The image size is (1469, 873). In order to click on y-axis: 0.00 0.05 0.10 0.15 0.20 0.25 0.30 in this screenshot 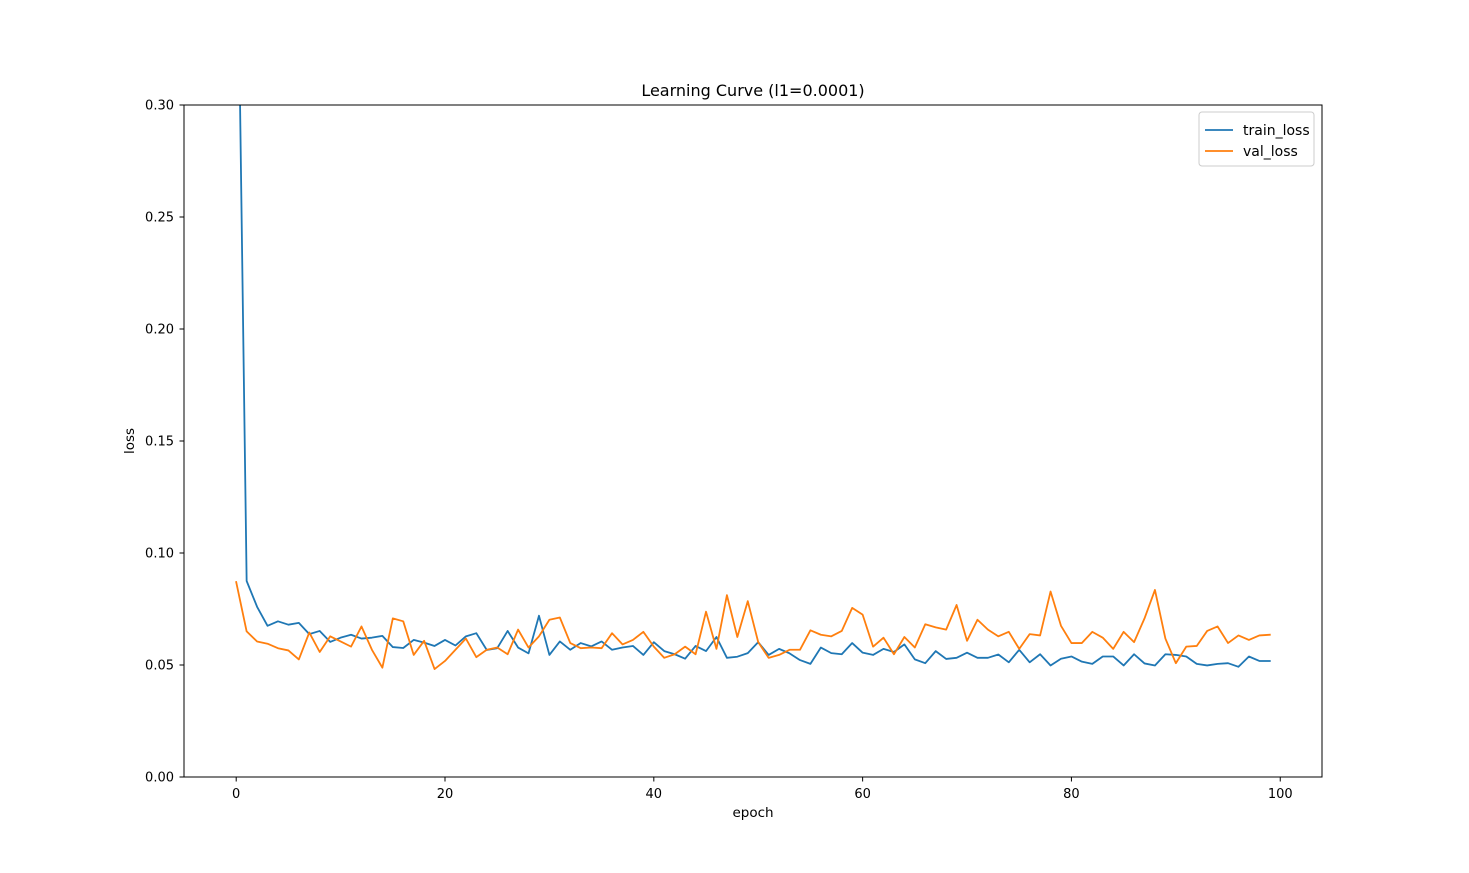, I will do `click(164, 442)`.